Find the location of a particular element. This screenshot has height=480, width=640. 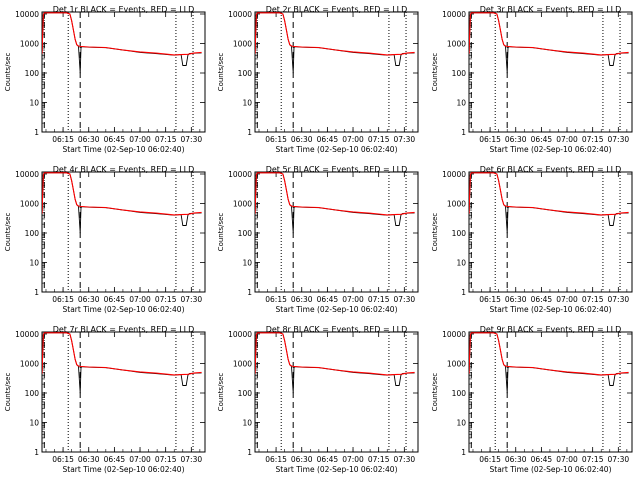

chart-7-xtick-label: 06:30 is located at coordinates (89, 459).